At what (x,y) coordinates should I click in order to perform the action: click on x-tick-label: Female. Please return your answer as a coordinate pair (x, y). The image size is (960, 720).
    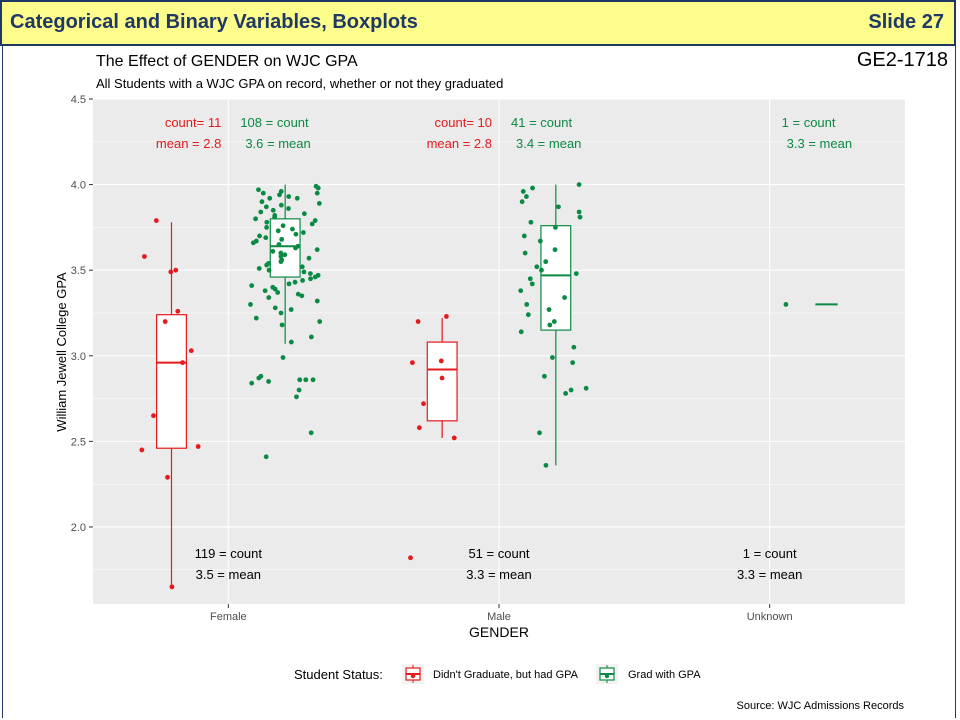
    Looking at the image, I should click on (228, 617).